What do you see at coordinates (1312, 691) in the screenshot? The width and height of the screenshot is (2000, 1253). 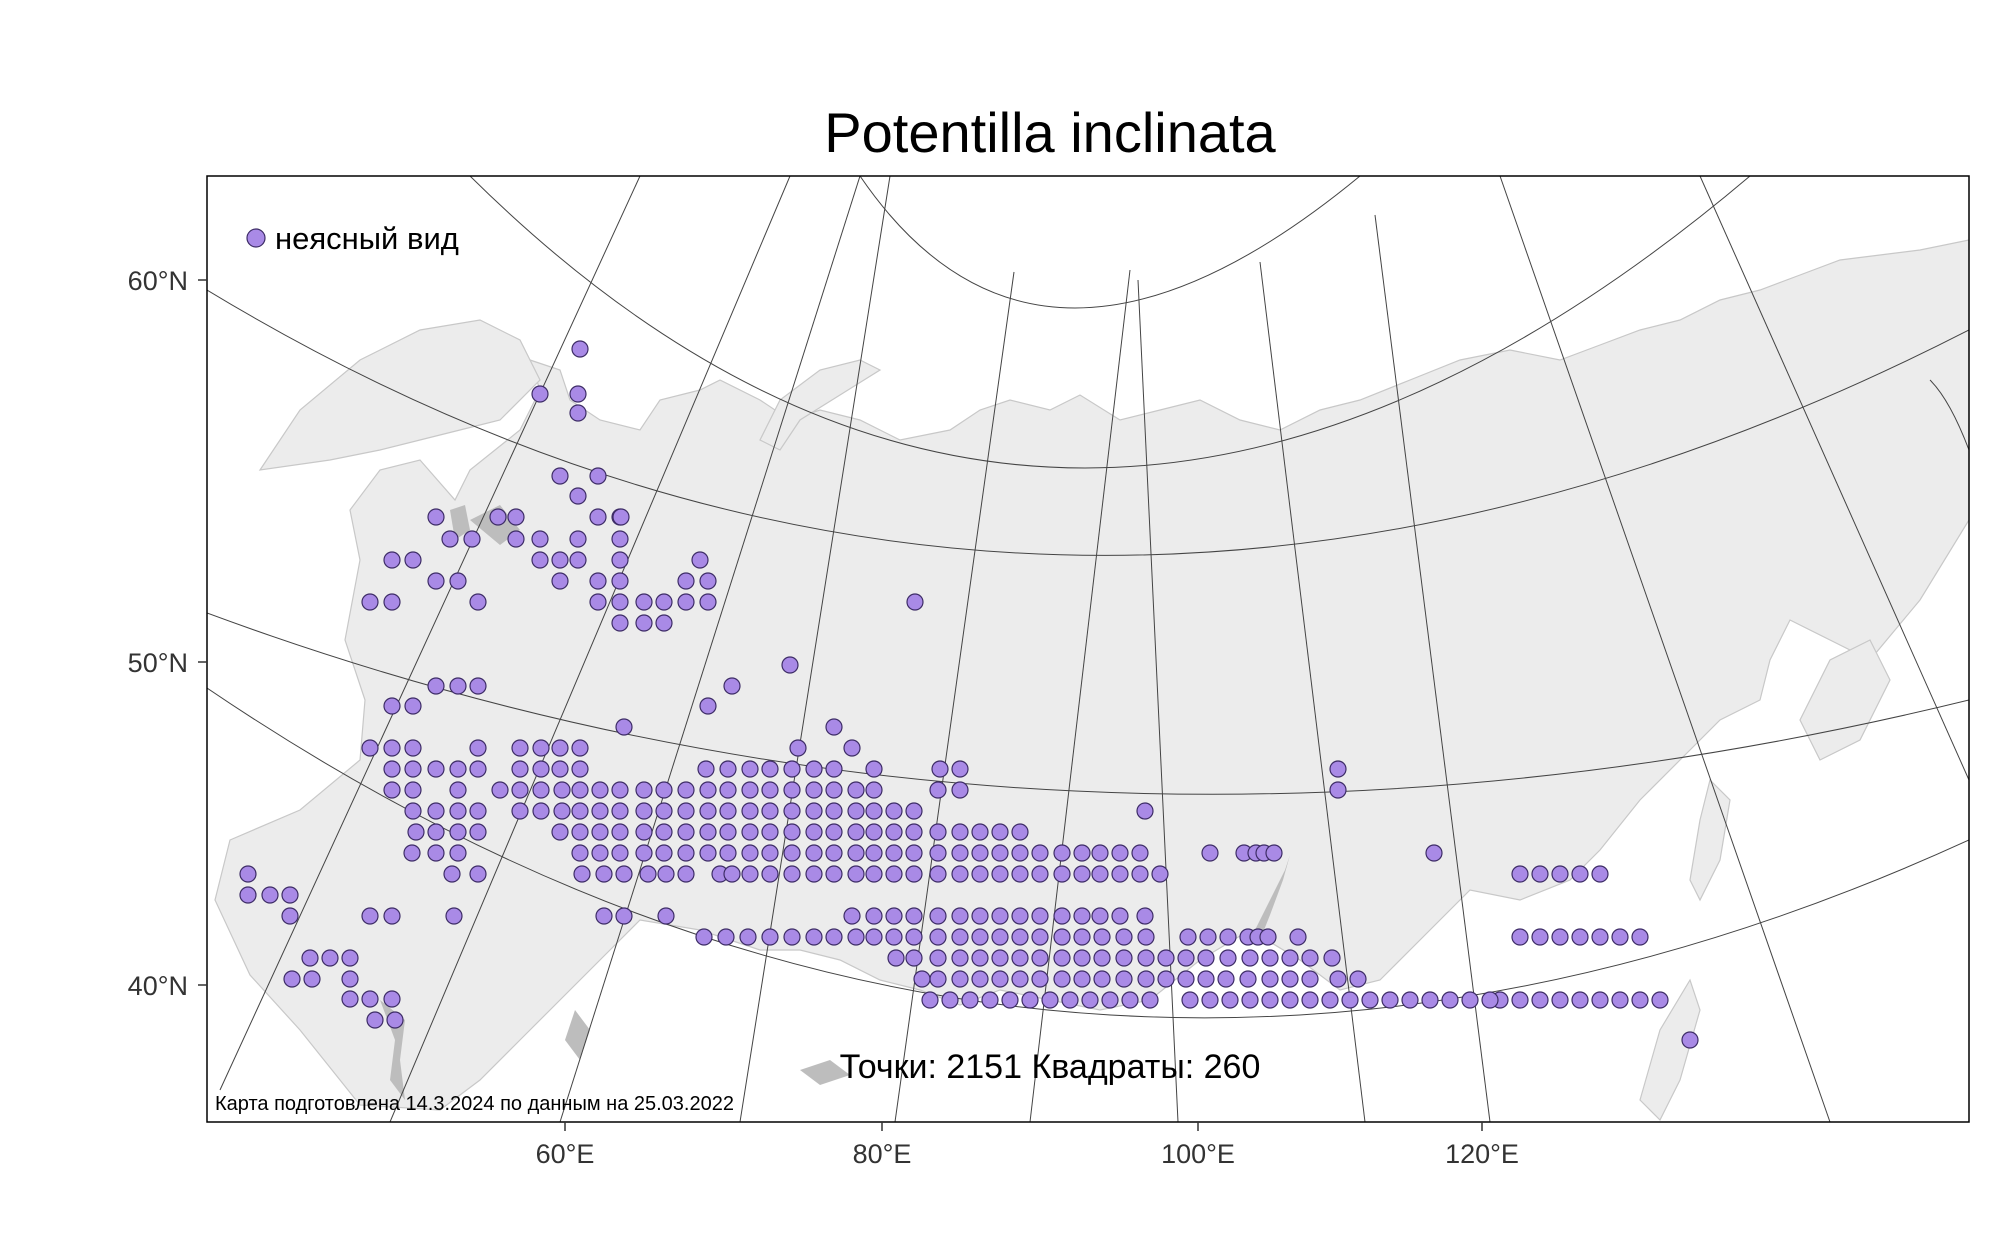 I see `meridian-110E` at bounding box center [1312, 691].